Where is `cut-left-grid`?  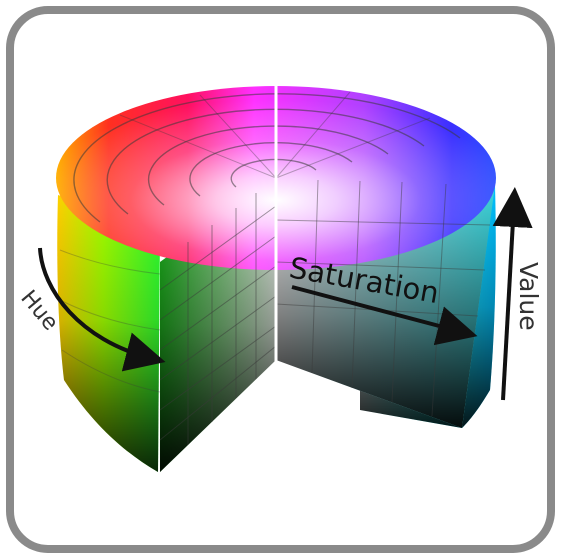
cut-left-grid is located at coordinates (218, 319).